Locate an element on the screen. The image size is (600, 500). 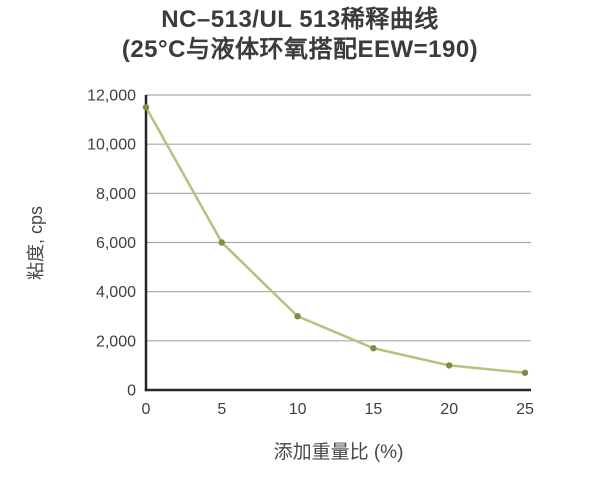
y-tick-label: 12,000 is located at coordinates (111, 96).